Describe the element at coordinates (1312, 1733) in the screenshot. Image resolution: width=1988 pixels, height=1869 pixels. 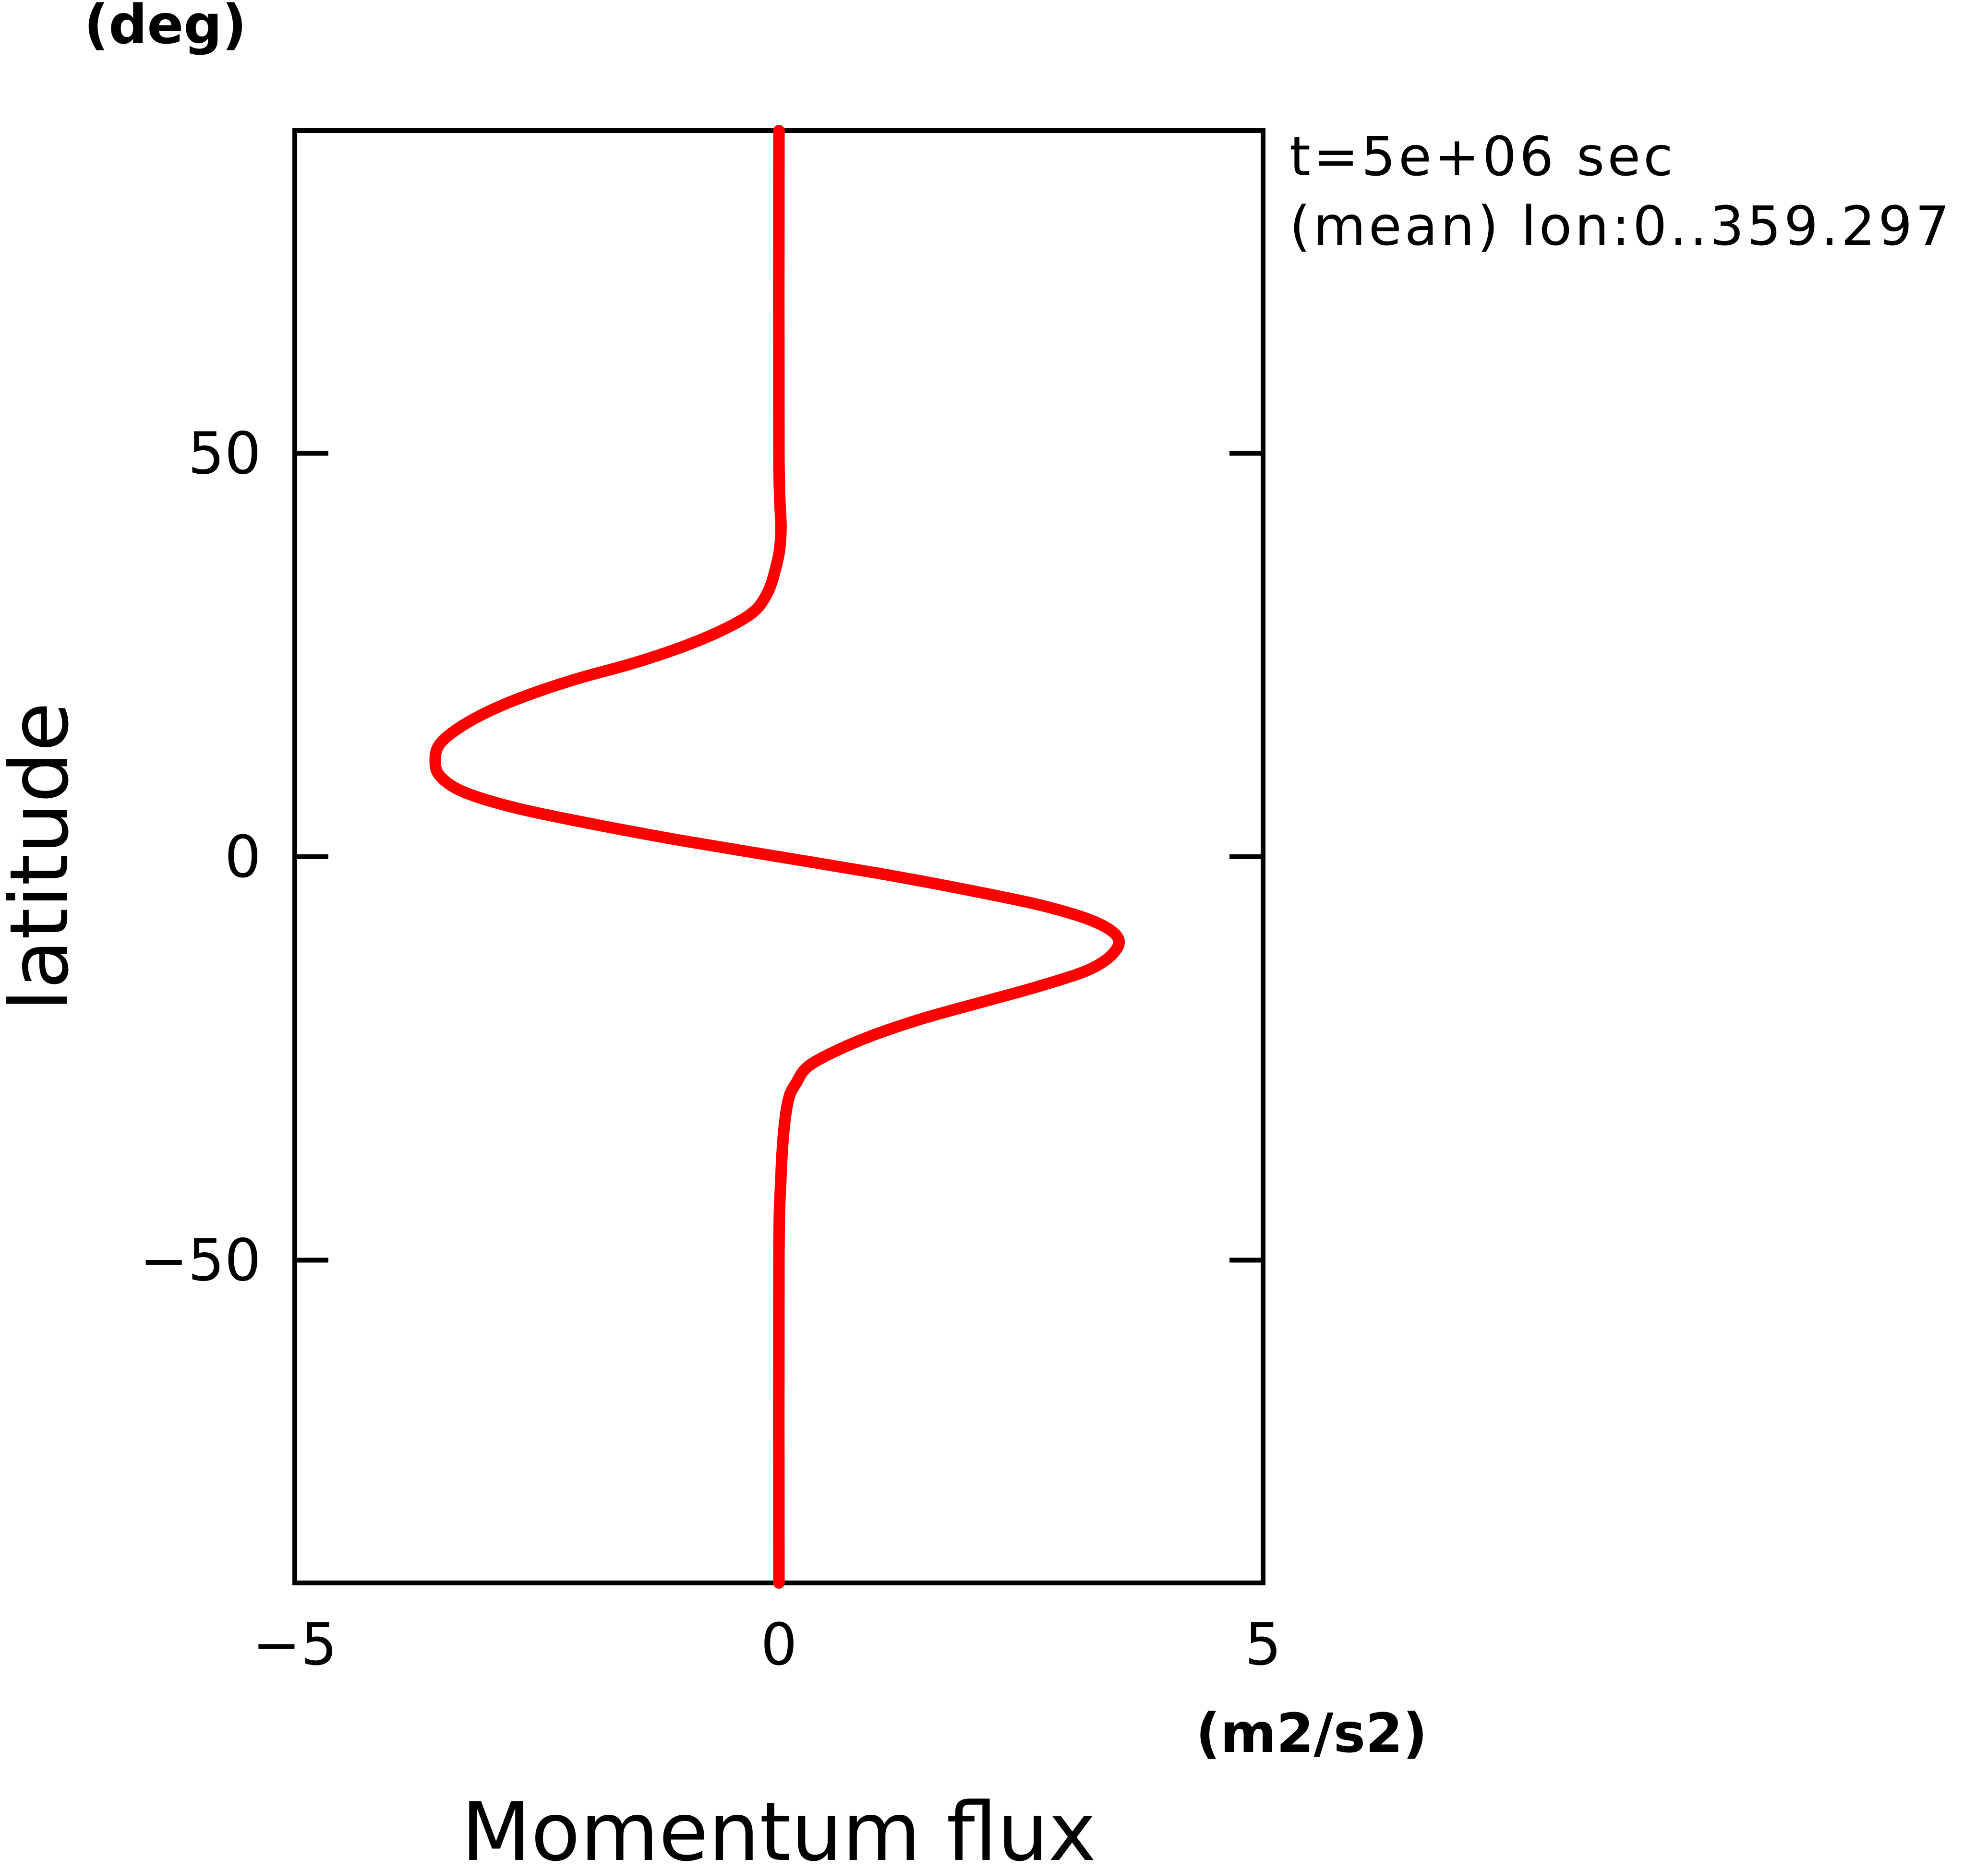
I see `x-unit-label: (m2/s2)` at that location.